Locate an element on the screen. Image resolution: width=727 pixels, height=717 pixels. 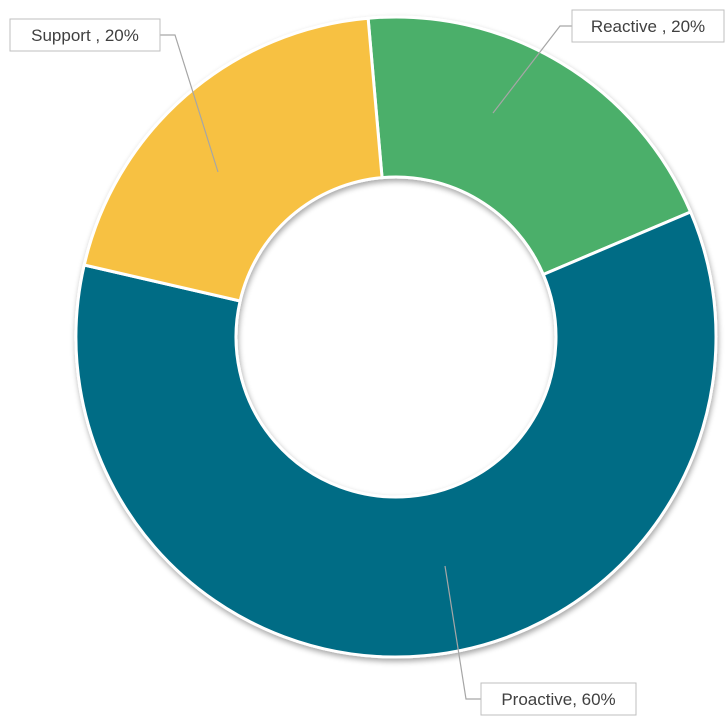
leader-line-reactive is located at coordinates (532, 69).